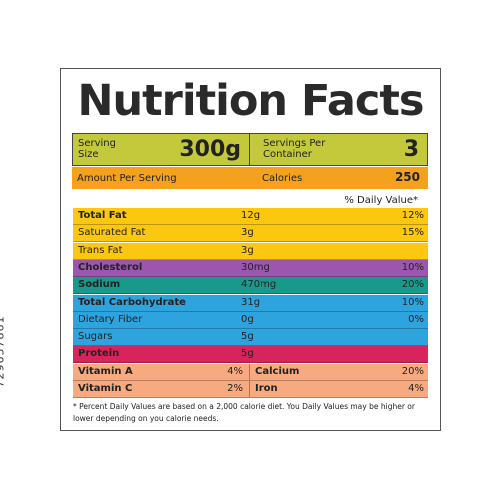 This screenshot has width=500, height=500. I want to click on title: Nutrition Facts, so click(250, 101).